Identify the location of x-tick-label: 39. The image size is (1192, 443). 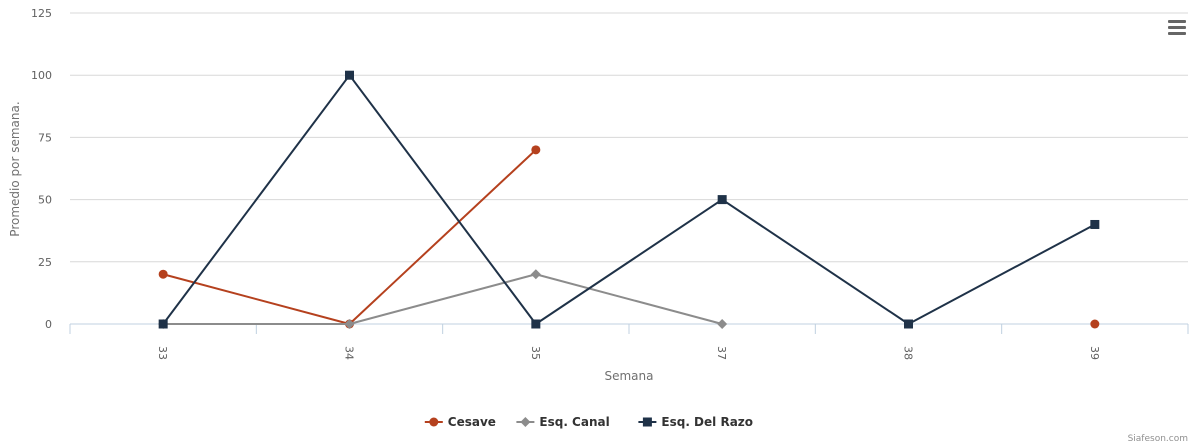
(1094, 353).